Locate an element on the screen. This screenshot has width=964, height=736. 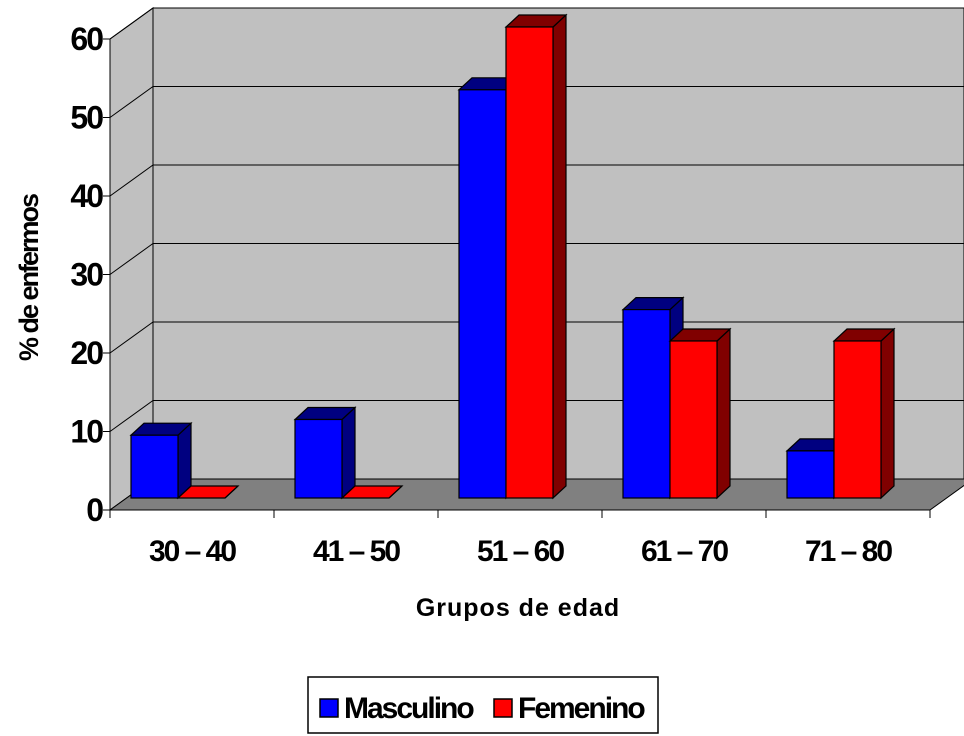
y-tick-label: 30 is located at coordinates (86, 275).